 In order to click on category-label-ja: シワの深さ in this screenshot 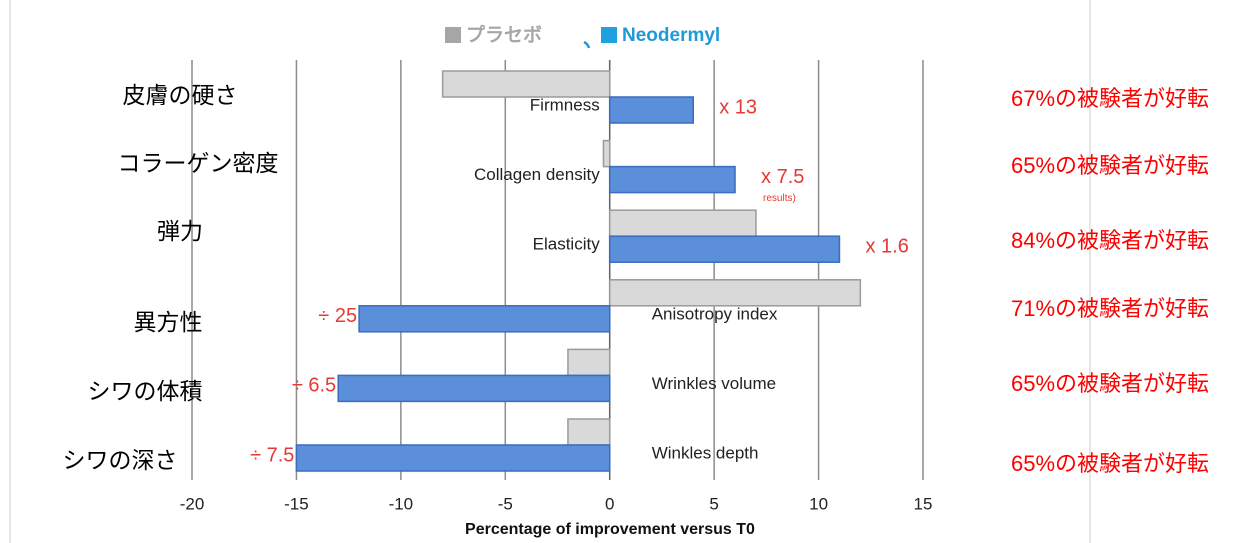, I will do `click(120, 460)`.